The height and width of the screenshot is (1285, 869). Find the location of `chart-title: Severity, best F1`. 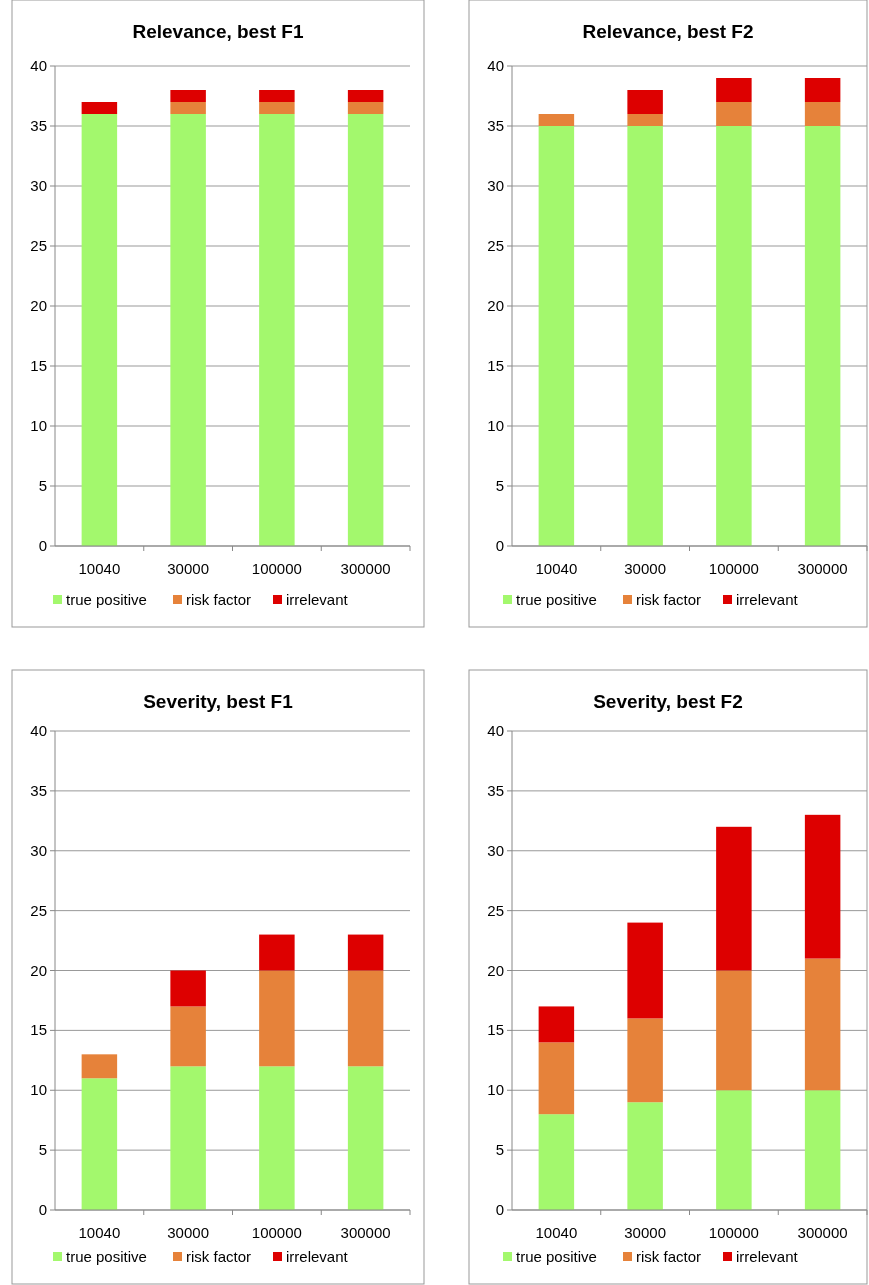

chart-title: Severity, best F1 is located at coordinates (218, 701).